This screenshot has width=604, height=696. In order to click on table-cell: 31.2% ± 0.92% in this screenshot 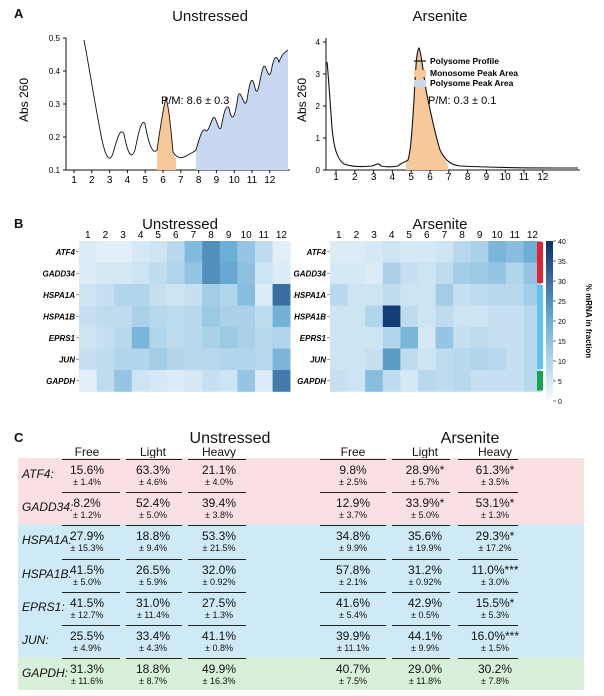, I will do `click(425, 575)`.